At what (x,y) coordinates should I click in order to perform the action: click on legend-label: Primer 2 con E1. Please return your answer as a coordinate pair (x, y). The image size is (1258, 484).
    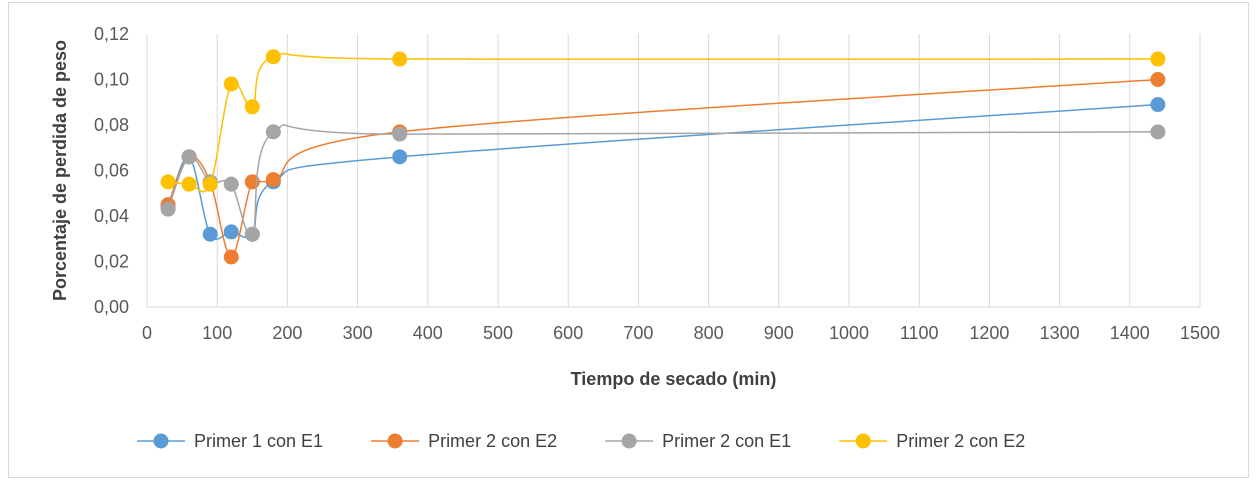
    Looking at the image, I should click on (726, 441).